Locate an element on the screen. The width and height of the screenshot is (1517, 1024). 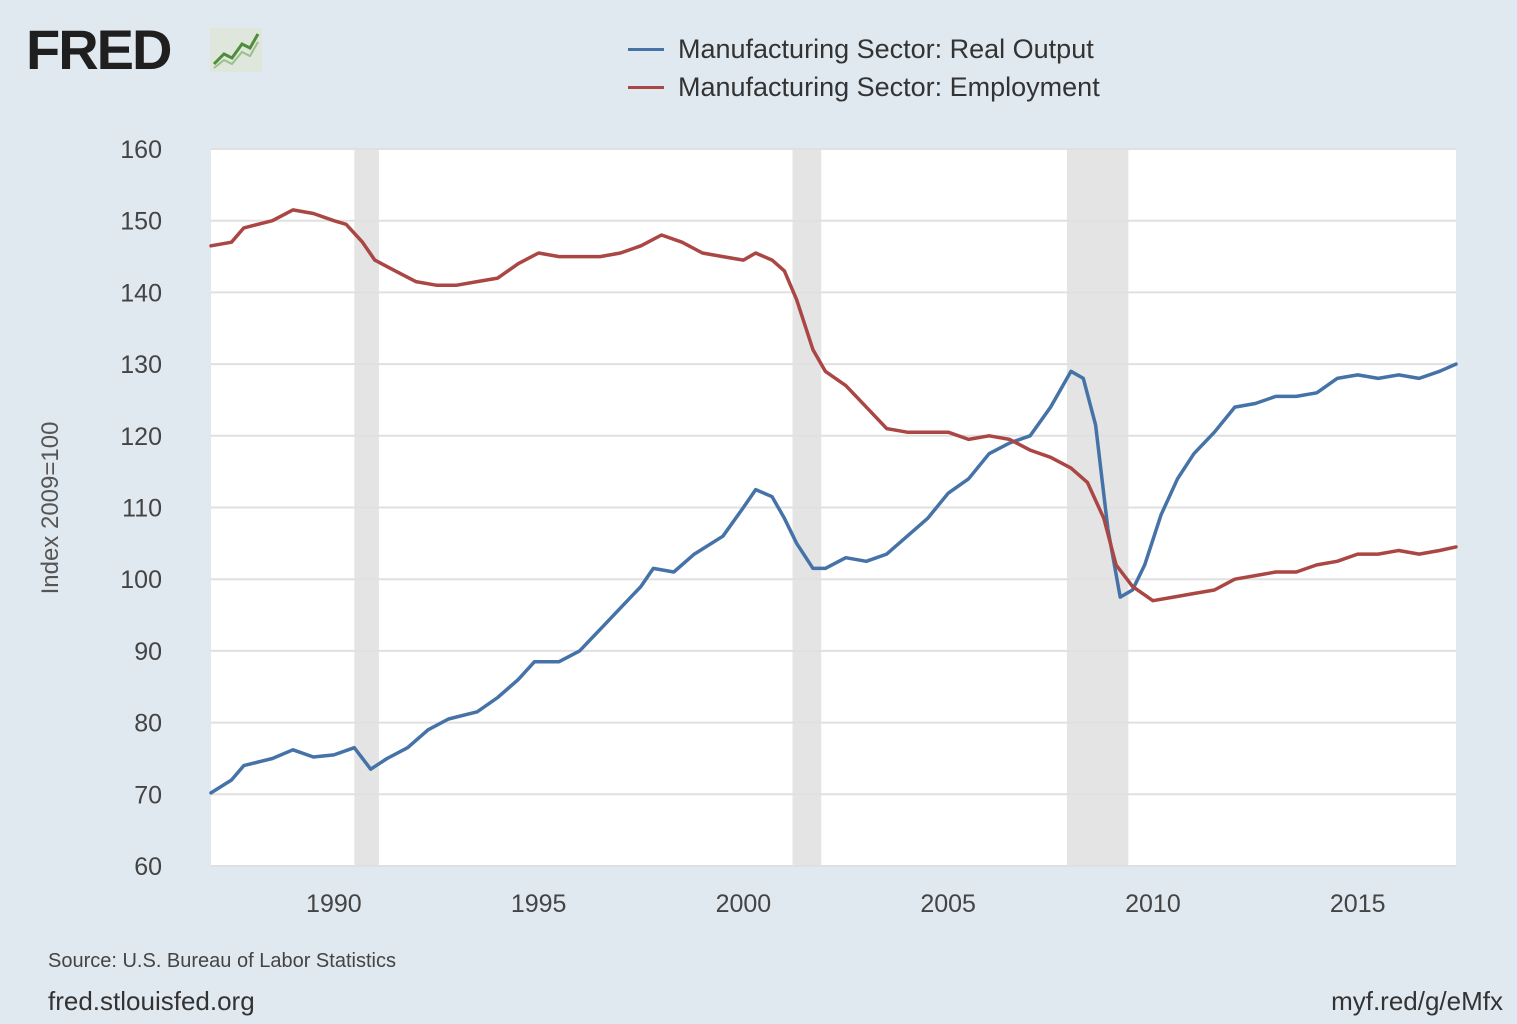
legend-item-employment: Manufacturing Sector: Employment is located at coordinates (864, 87).